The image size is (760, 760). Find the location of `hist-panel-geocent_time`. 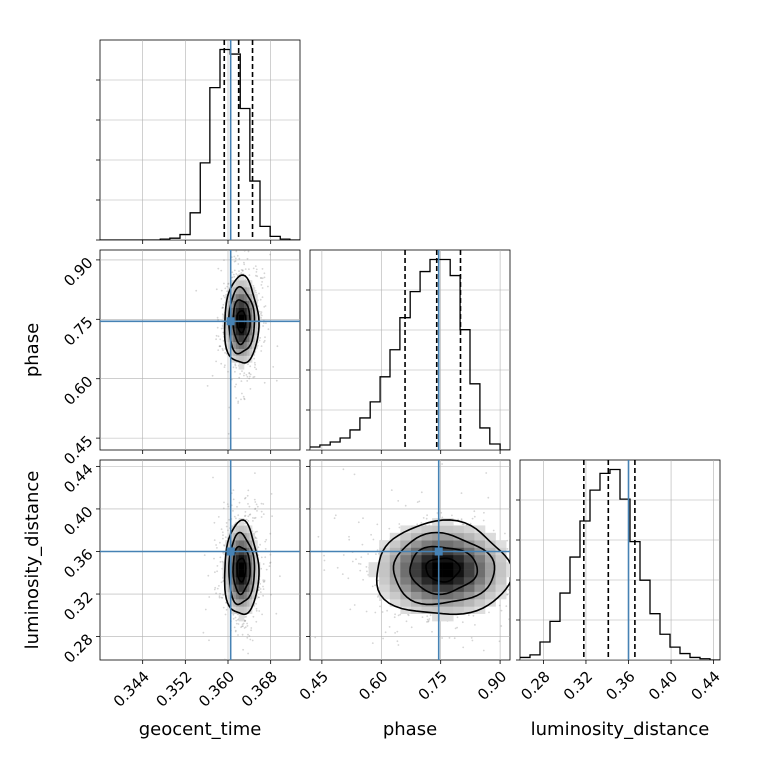

hist-panel-geocent_time is located at coordinates (198, 141).